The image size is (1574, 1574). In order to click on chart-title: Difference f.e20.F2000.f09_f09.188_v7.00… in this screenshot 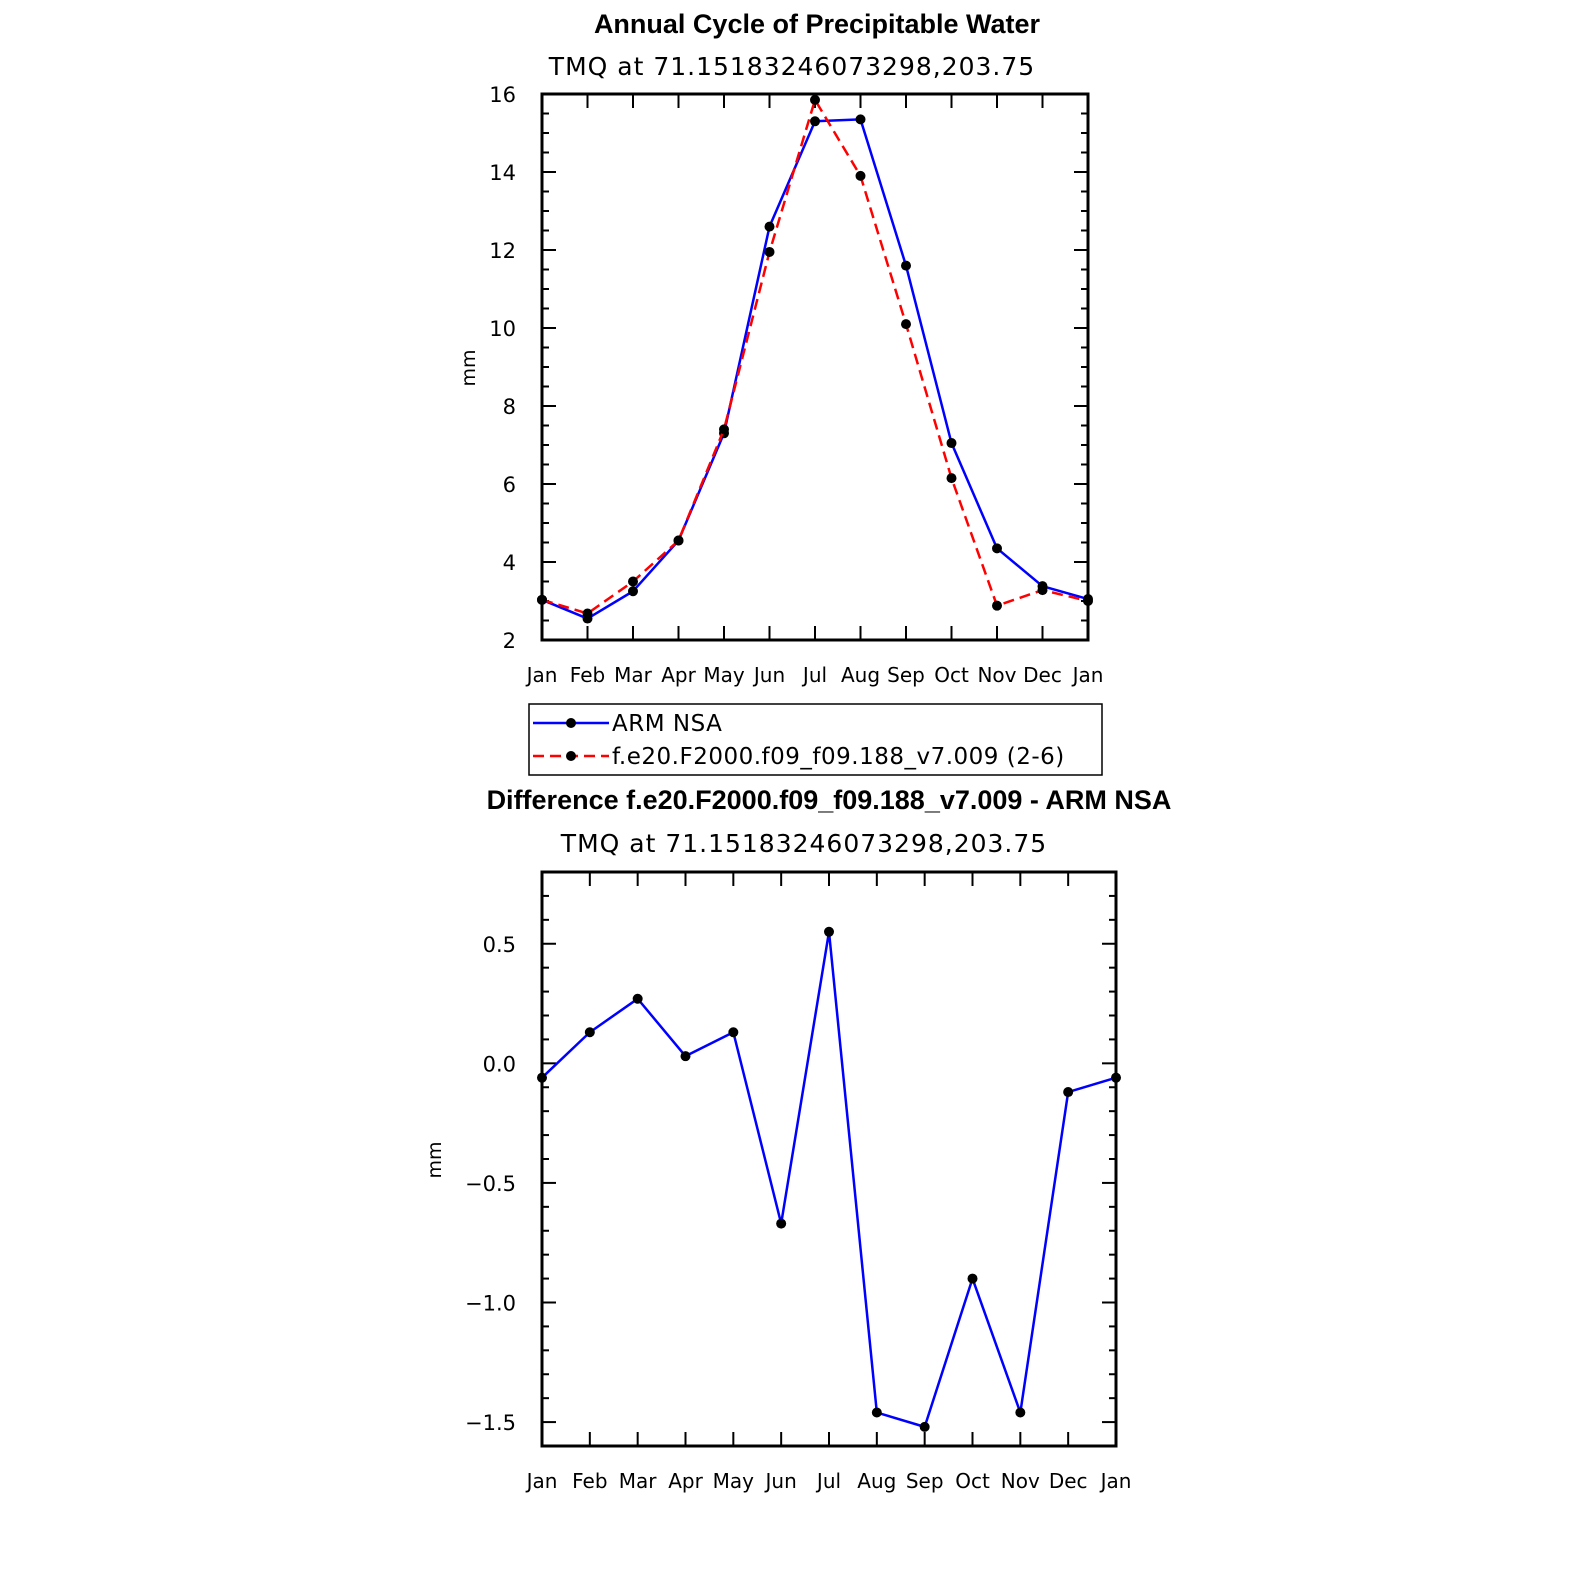, I will do `click(829, 800)`.